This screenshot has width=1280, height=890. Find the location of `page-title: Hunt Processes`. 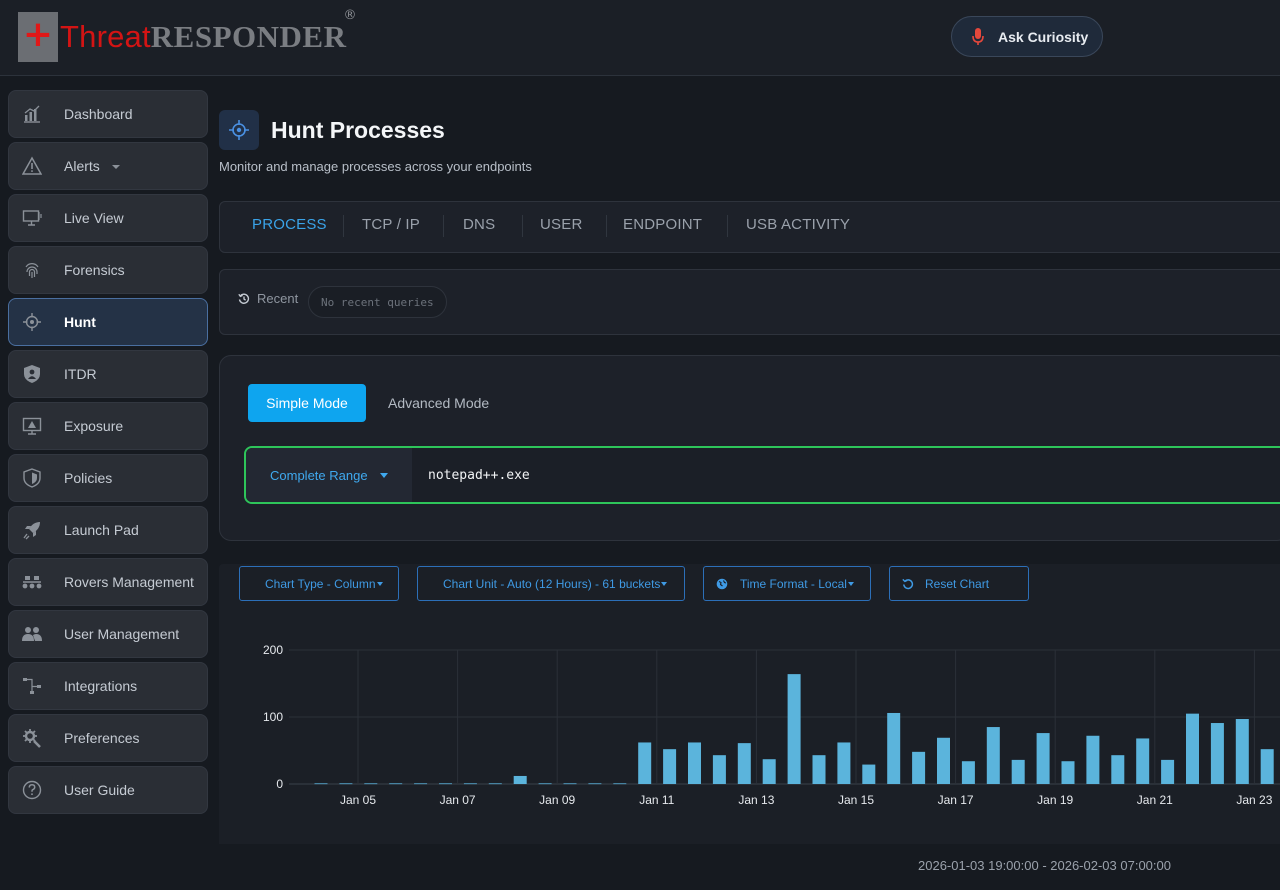

page-title: Hunt Processes is located at coordinates (358, 130).